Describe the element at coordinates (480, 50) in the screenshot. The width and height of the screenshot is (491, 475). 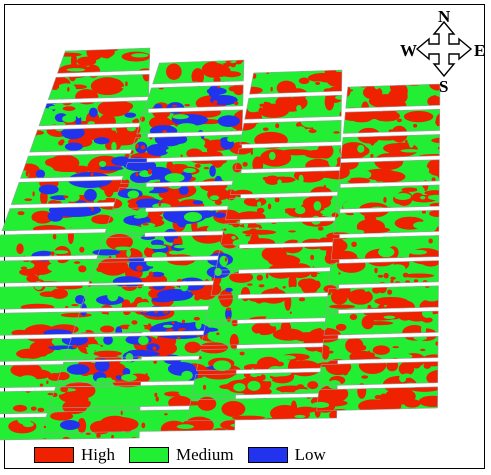
I see `compass-east-label: E` at that location.